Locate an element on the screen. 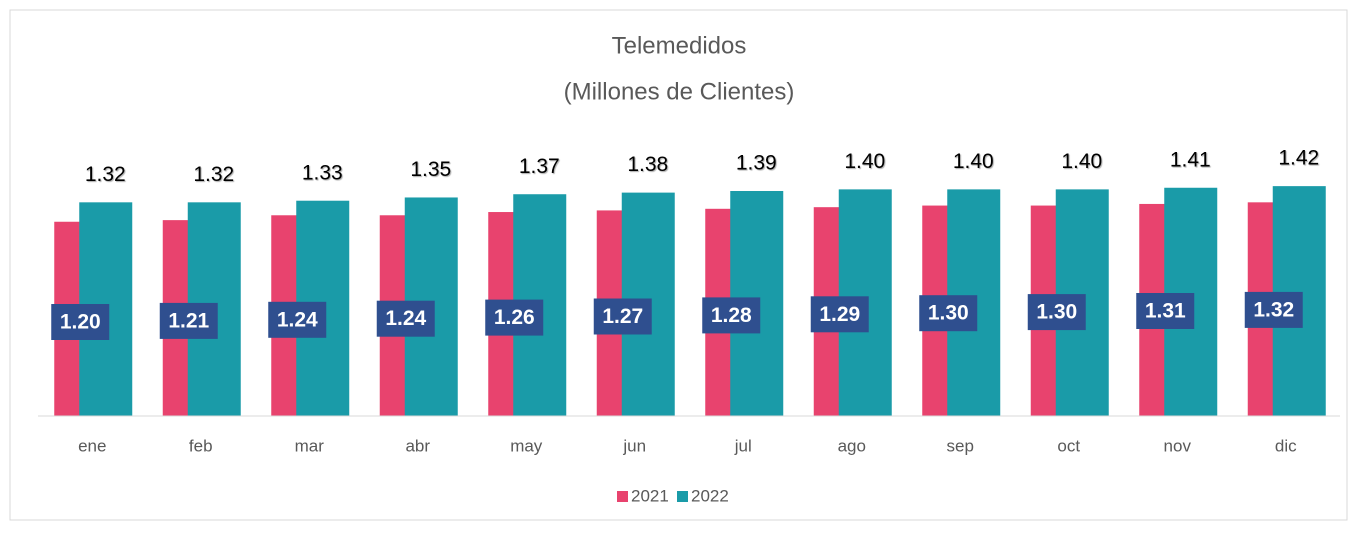 The height and width of the screenshot is (536, 1358). data-label: 1.28 is located at coordinates (731, 315).